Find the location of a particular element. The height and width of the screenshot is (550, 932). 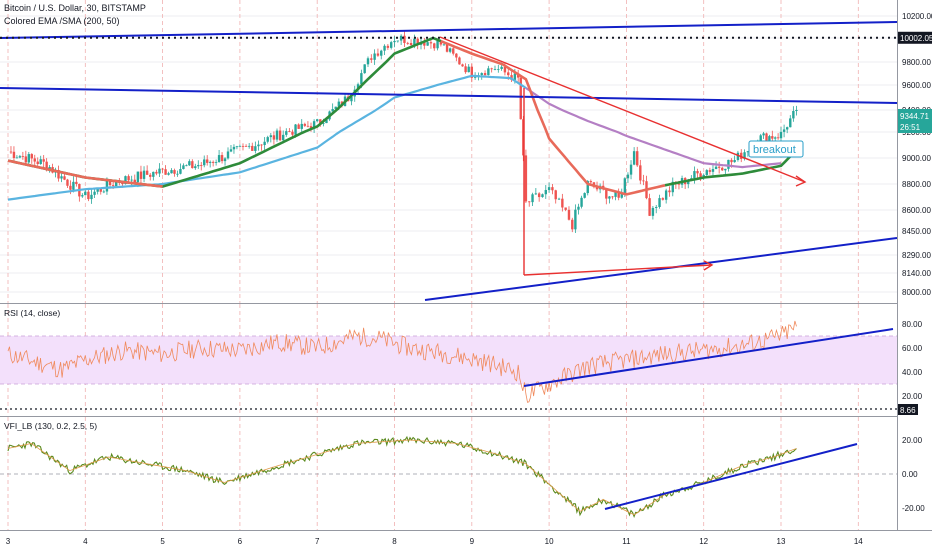

time-tick-label: 13 is located at coordinates (781, 541).